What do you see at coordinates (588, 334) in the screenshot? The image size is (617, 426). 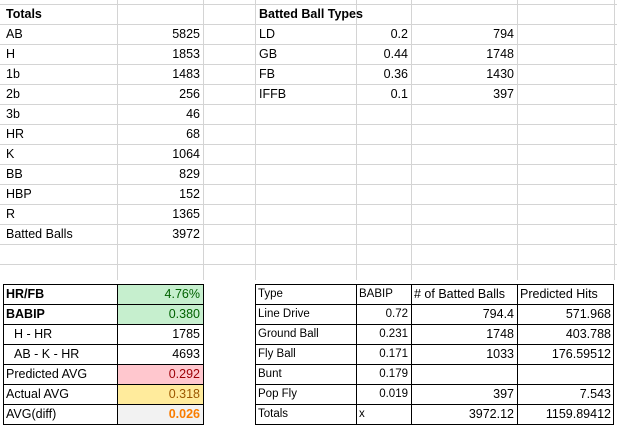 I see `pred-hits-ground-ball: 403.788` at bounding box center [588, 334].